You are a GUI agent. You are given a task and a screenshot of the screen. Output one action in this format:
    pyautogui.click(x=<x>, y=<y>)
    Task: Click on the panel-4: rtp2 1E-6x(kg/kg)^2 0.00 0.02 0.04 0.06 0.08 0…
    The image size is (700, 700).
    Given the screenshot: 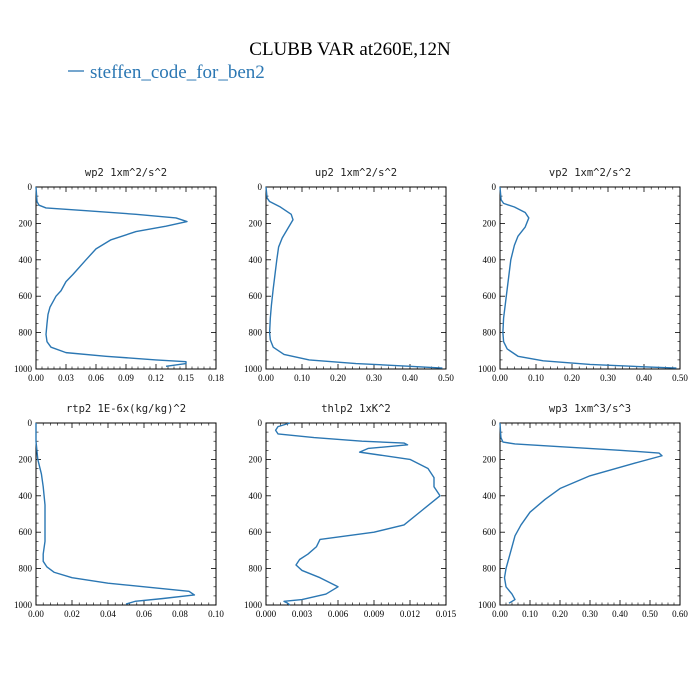 What is the action you would take?
    pyautogui.click(x=119, y=511)
    